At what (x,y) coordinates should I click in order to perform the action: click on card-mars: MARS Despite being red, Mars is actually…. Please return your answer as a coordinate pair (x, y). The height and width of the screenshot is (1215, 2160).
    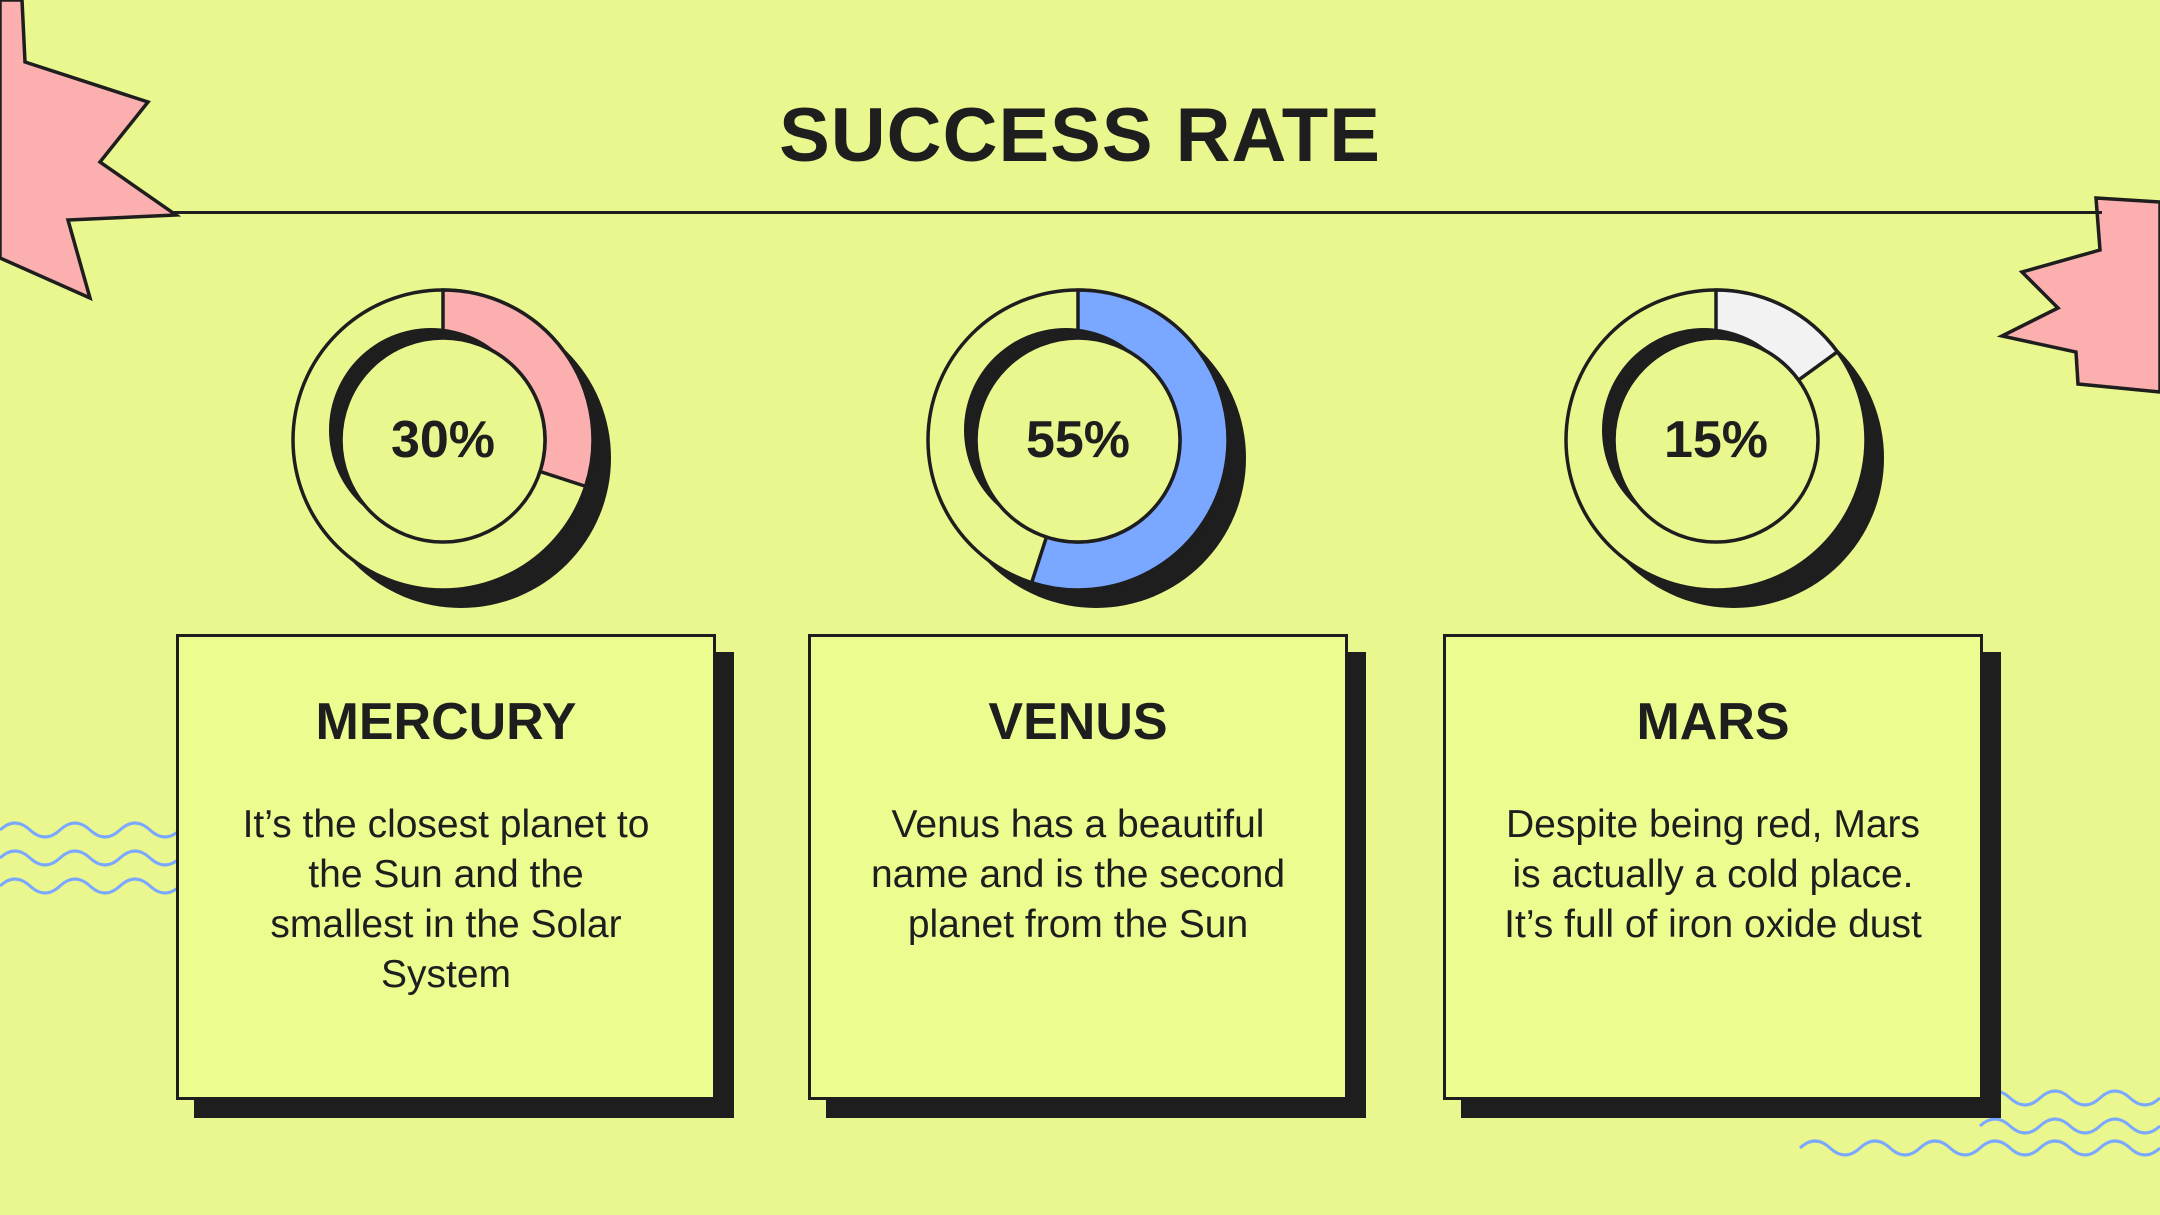
    Looking at the image, I should click on (1722, 876).